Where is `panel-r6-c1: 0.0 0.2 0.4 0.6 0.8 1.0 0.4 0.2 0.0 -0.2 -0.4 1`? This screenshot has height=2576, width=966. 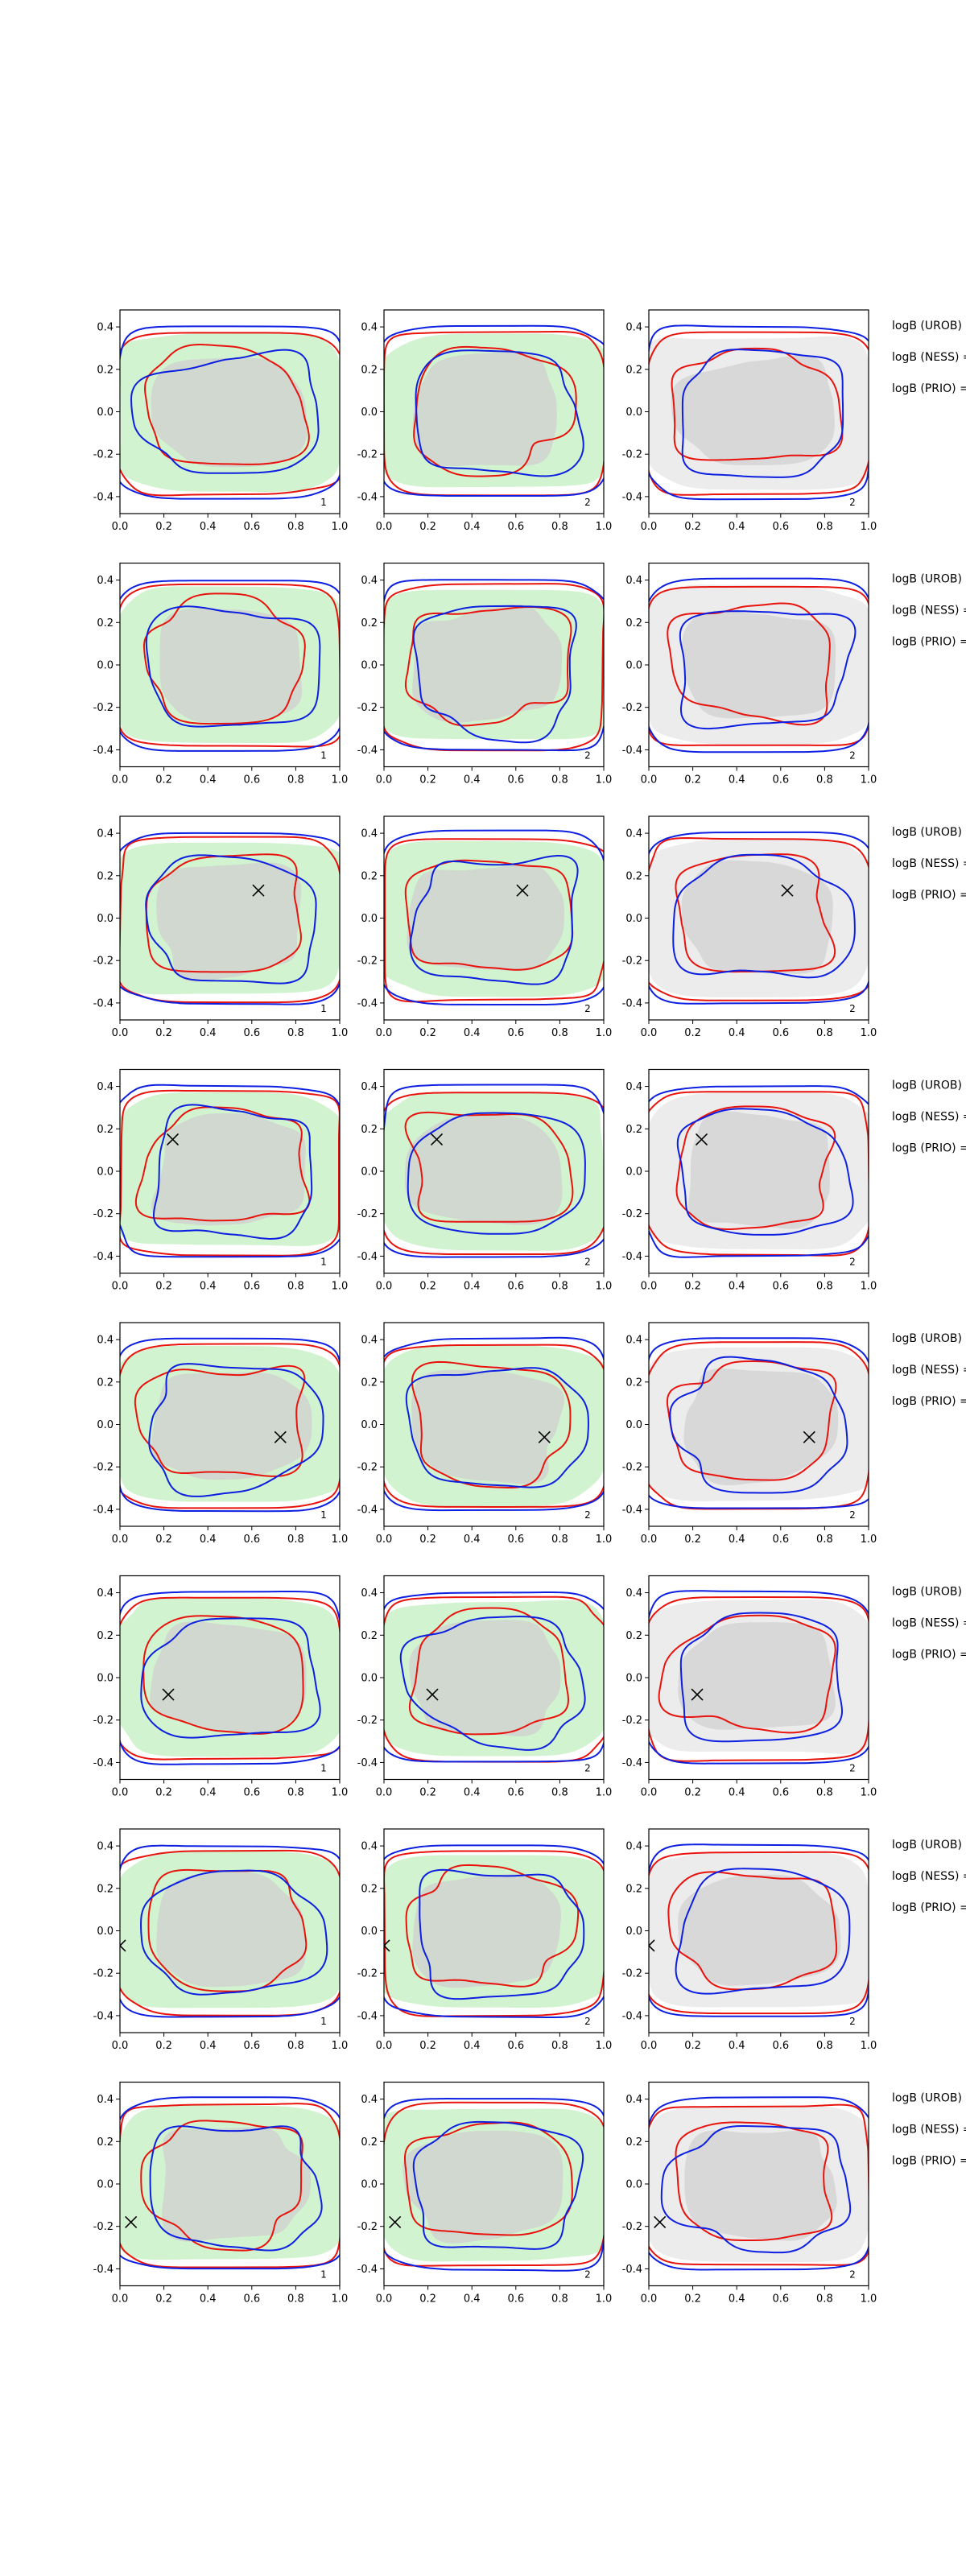
panel-r6-c1: 0.0 0.2 0.4 0.6 0.8 1.0 0.4 0.2 0.0 -0.2 -0.4 1 is located at coordinates (221, 1687).